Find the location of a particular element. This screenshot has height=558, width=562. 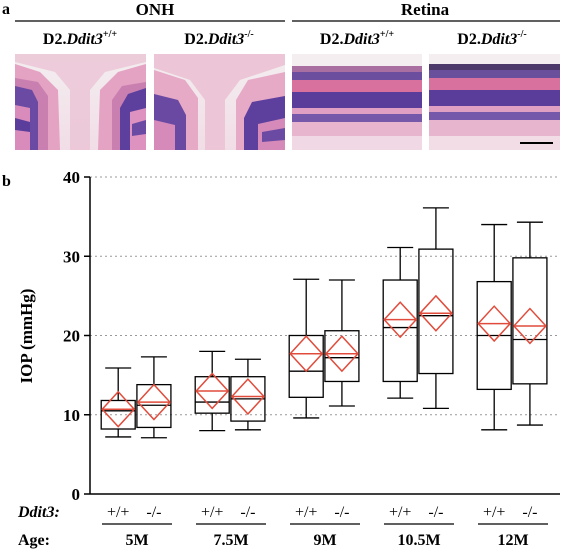

box-7.5M-ko is located at coordinates (248, 394).